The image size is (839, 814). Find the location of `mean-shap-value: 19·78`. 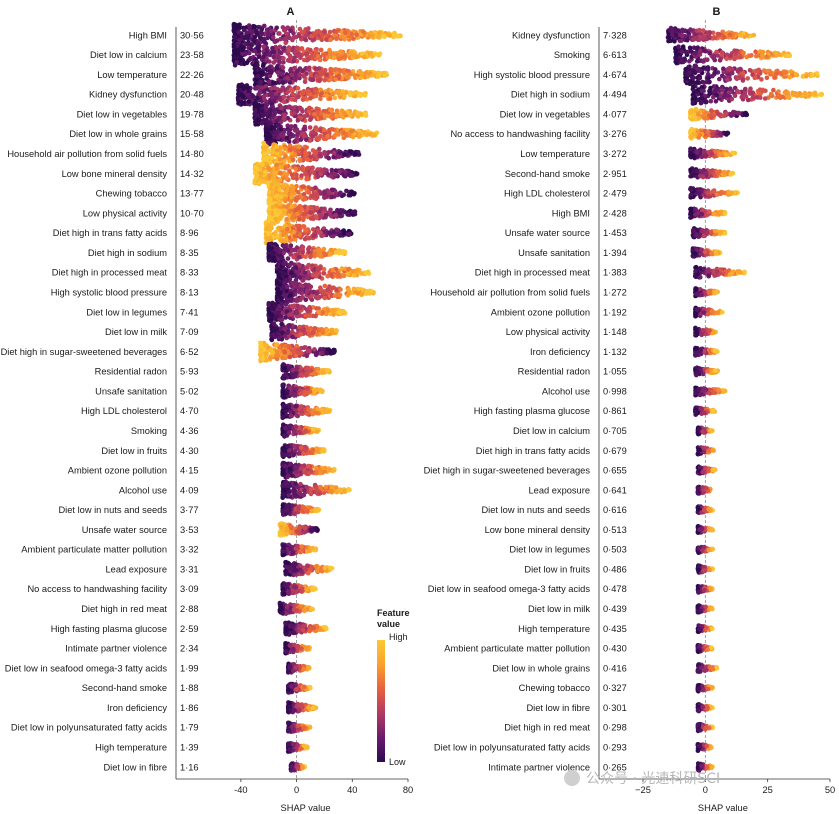

mean-shap-value: 19·78 is located at coordinates (192, 114).